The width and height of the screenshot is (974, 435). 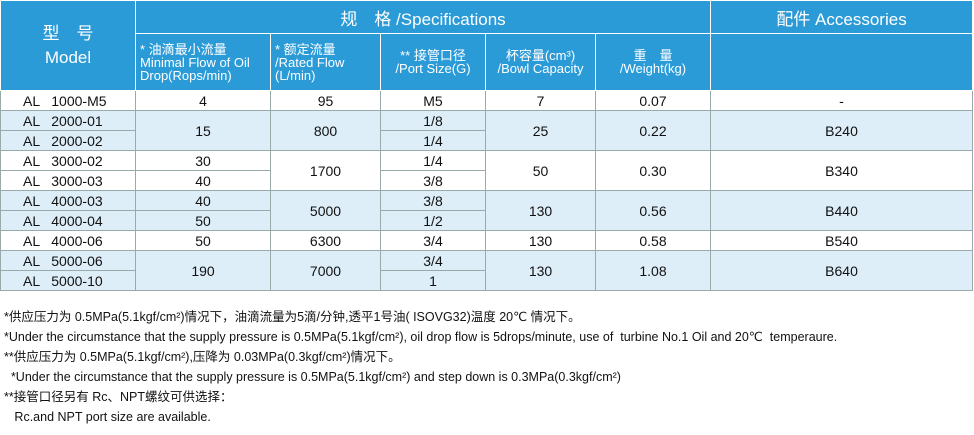 I want to click on column-header: 重 量/Weight(kg), so click(x=653, y=62).